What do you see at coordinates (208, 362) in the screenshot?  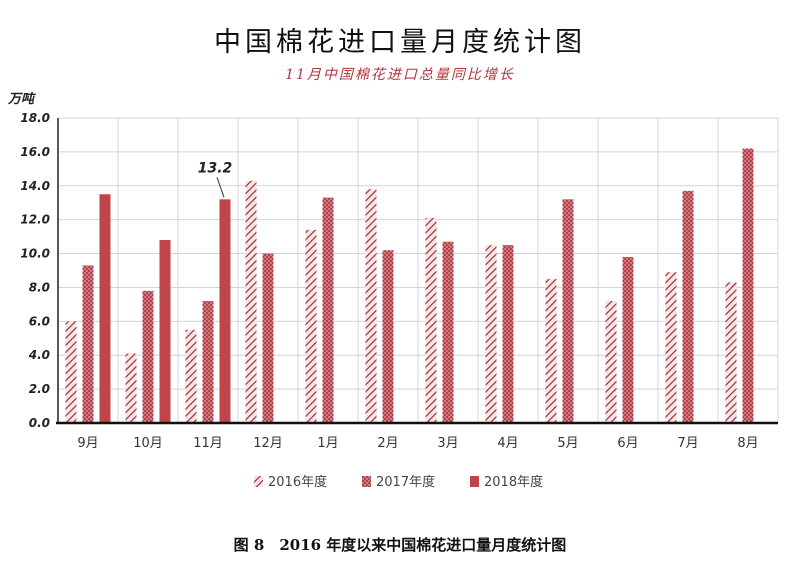 I see `bar-2017年度-11月` at bounding box center [208, 362].